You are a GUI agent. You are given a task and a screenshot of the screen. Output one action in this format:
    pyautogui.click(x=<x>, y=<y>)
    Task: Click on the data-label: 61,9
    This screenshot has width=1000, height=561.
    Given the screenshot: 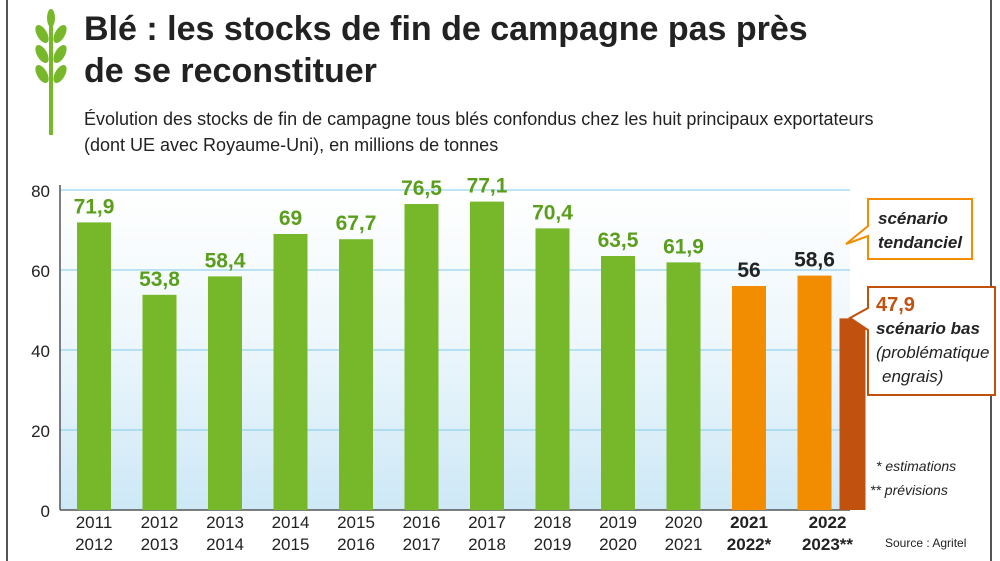 What is the action you would take?
    pyautogui.click(x=683, y=246)
    